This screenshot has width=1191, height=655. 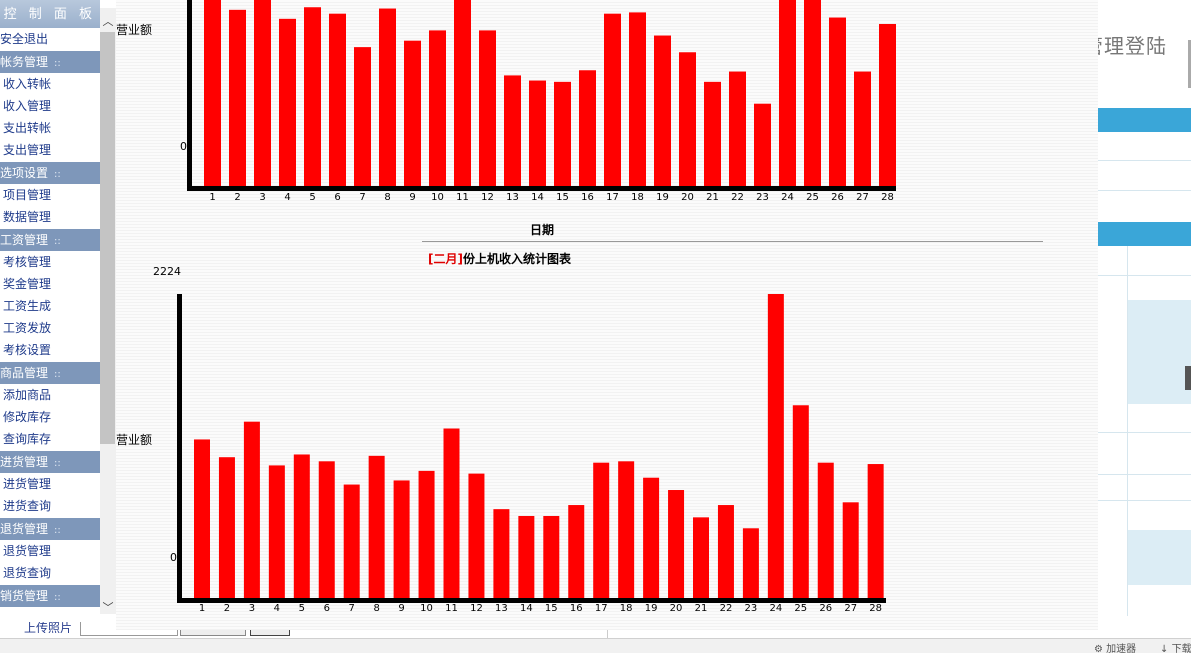 I want to click on accelerator-status: ⚙ 加速器, so click(x=1115, y=649).